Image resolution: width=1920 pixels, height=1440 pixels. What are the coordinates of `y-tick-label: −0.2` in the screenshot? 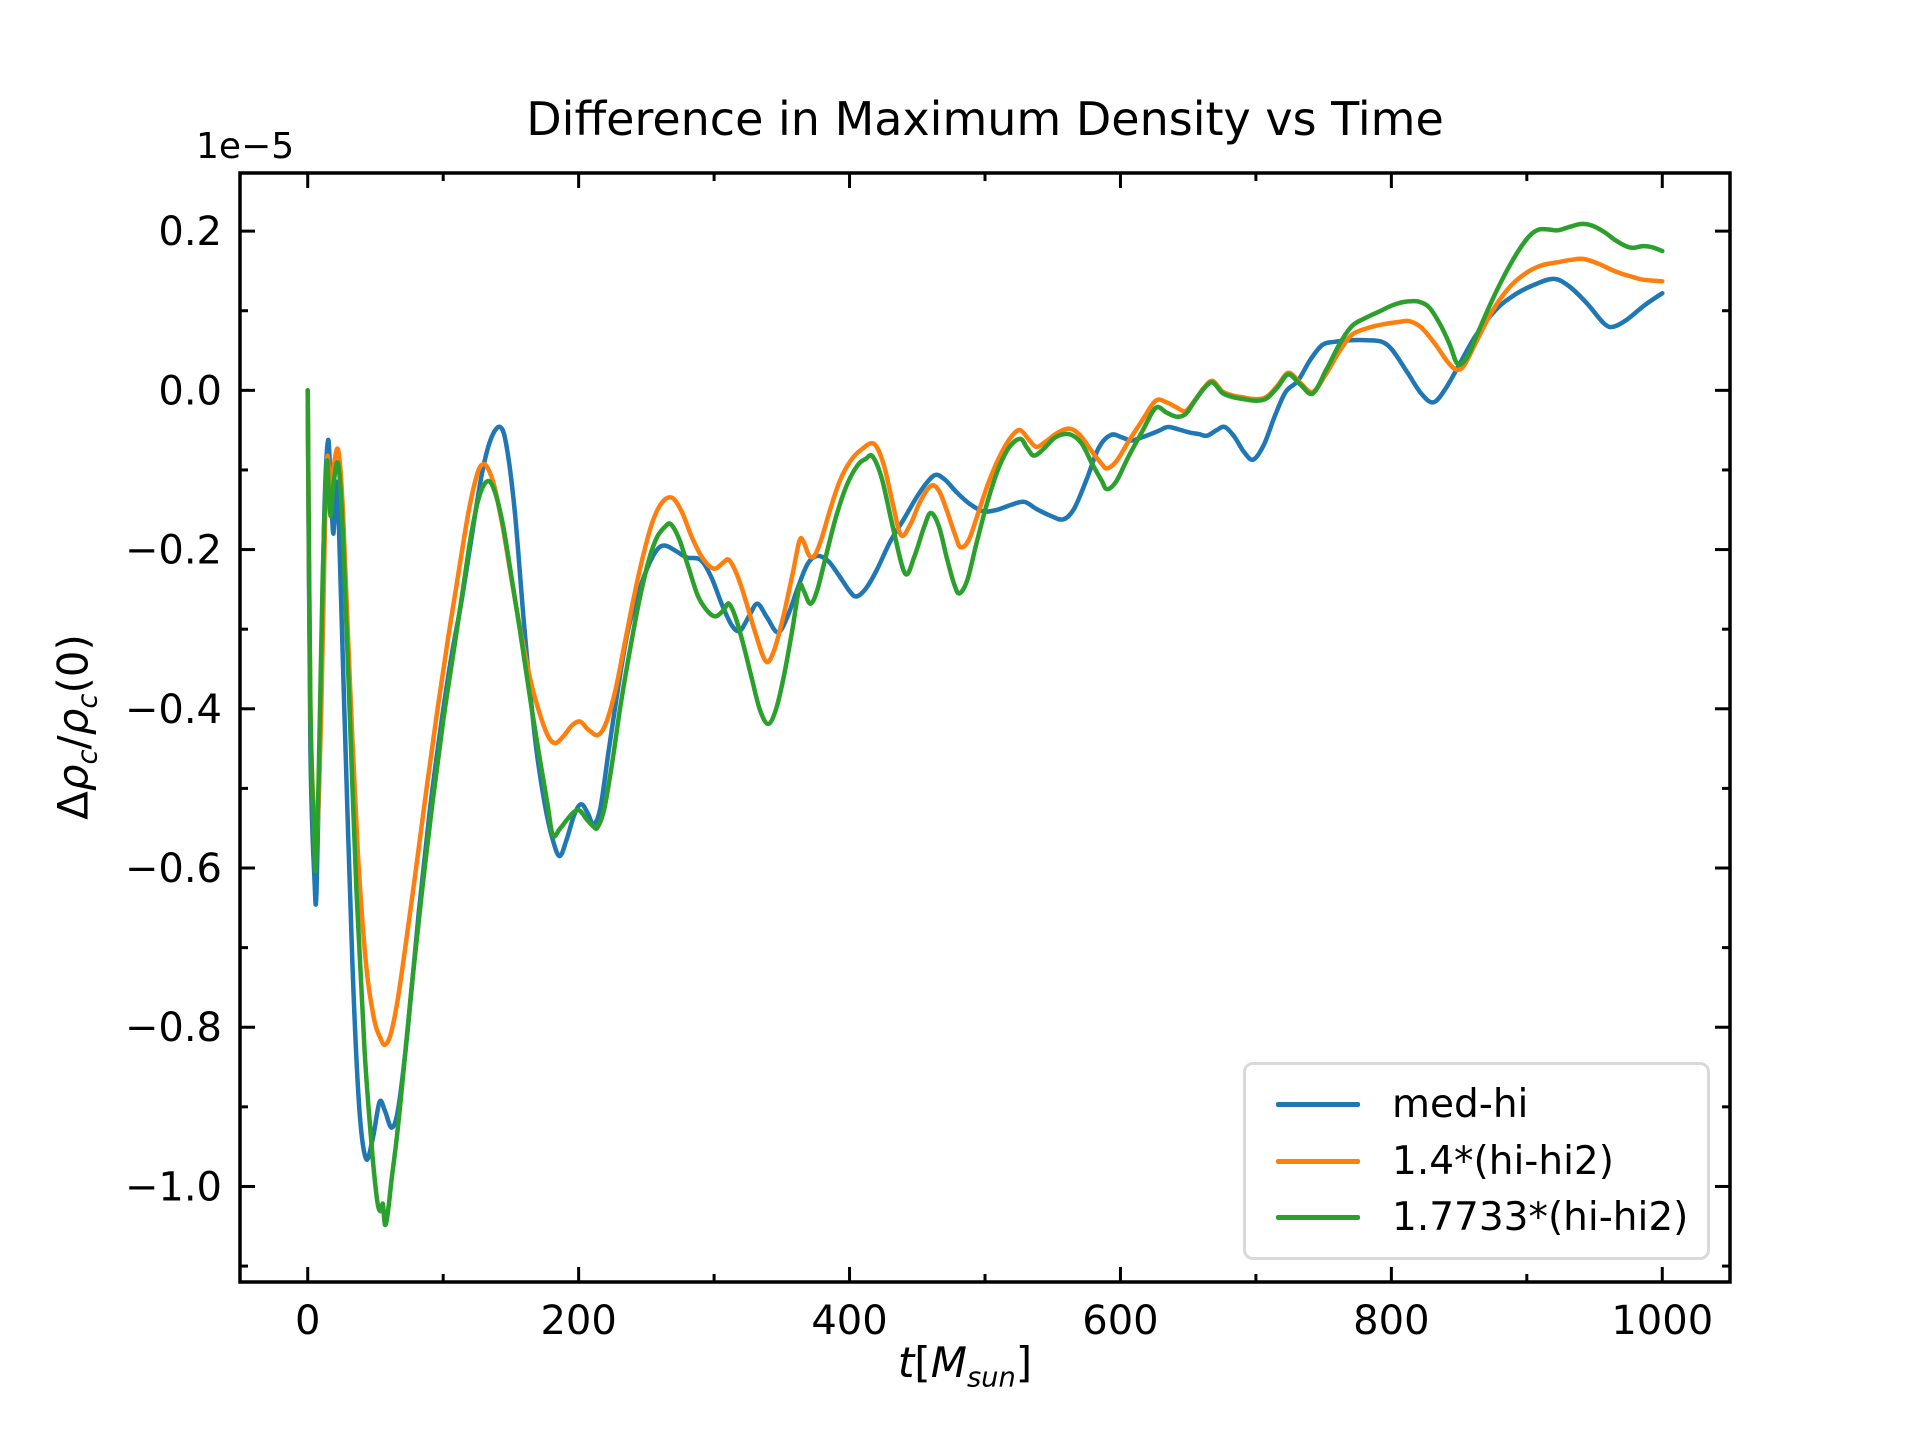 It's located at (173, 551).